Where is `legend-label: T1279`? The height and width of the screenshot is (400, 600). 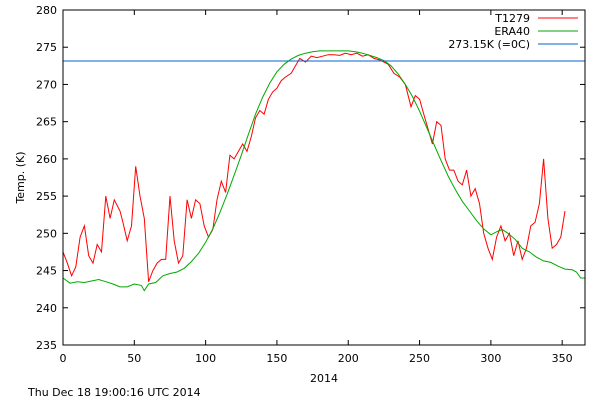
legend-label: T1279 is located at coordinates (512, 18).